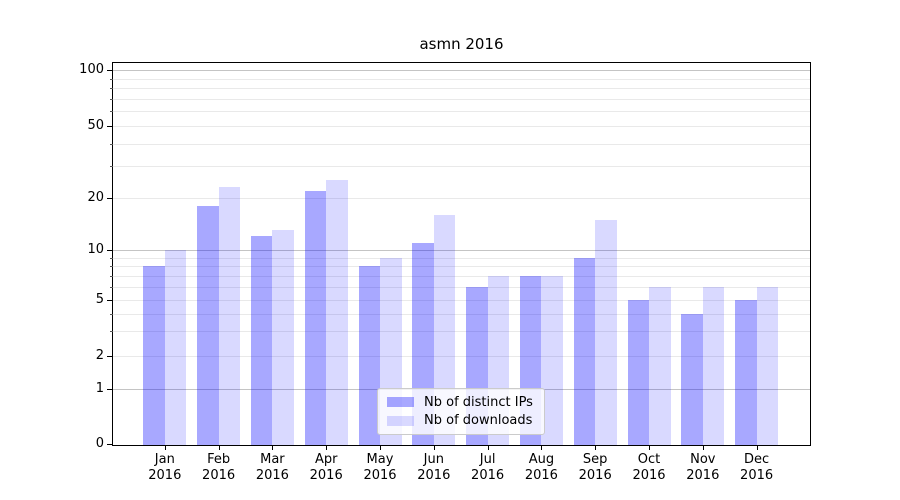  I want to click on legend-item-distinct-ips: Nb of distinct IPs, so click(461, 402).